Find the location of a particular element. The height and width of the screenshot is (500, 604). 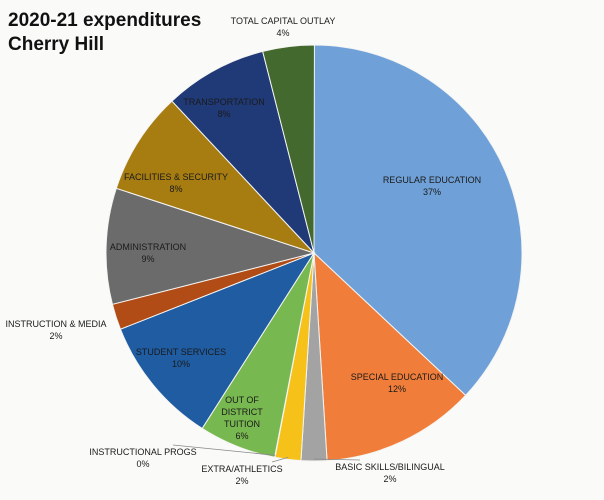

slice-label: INSTRUCTIONAL PROGS 0% is located at coordinates (142, 458).